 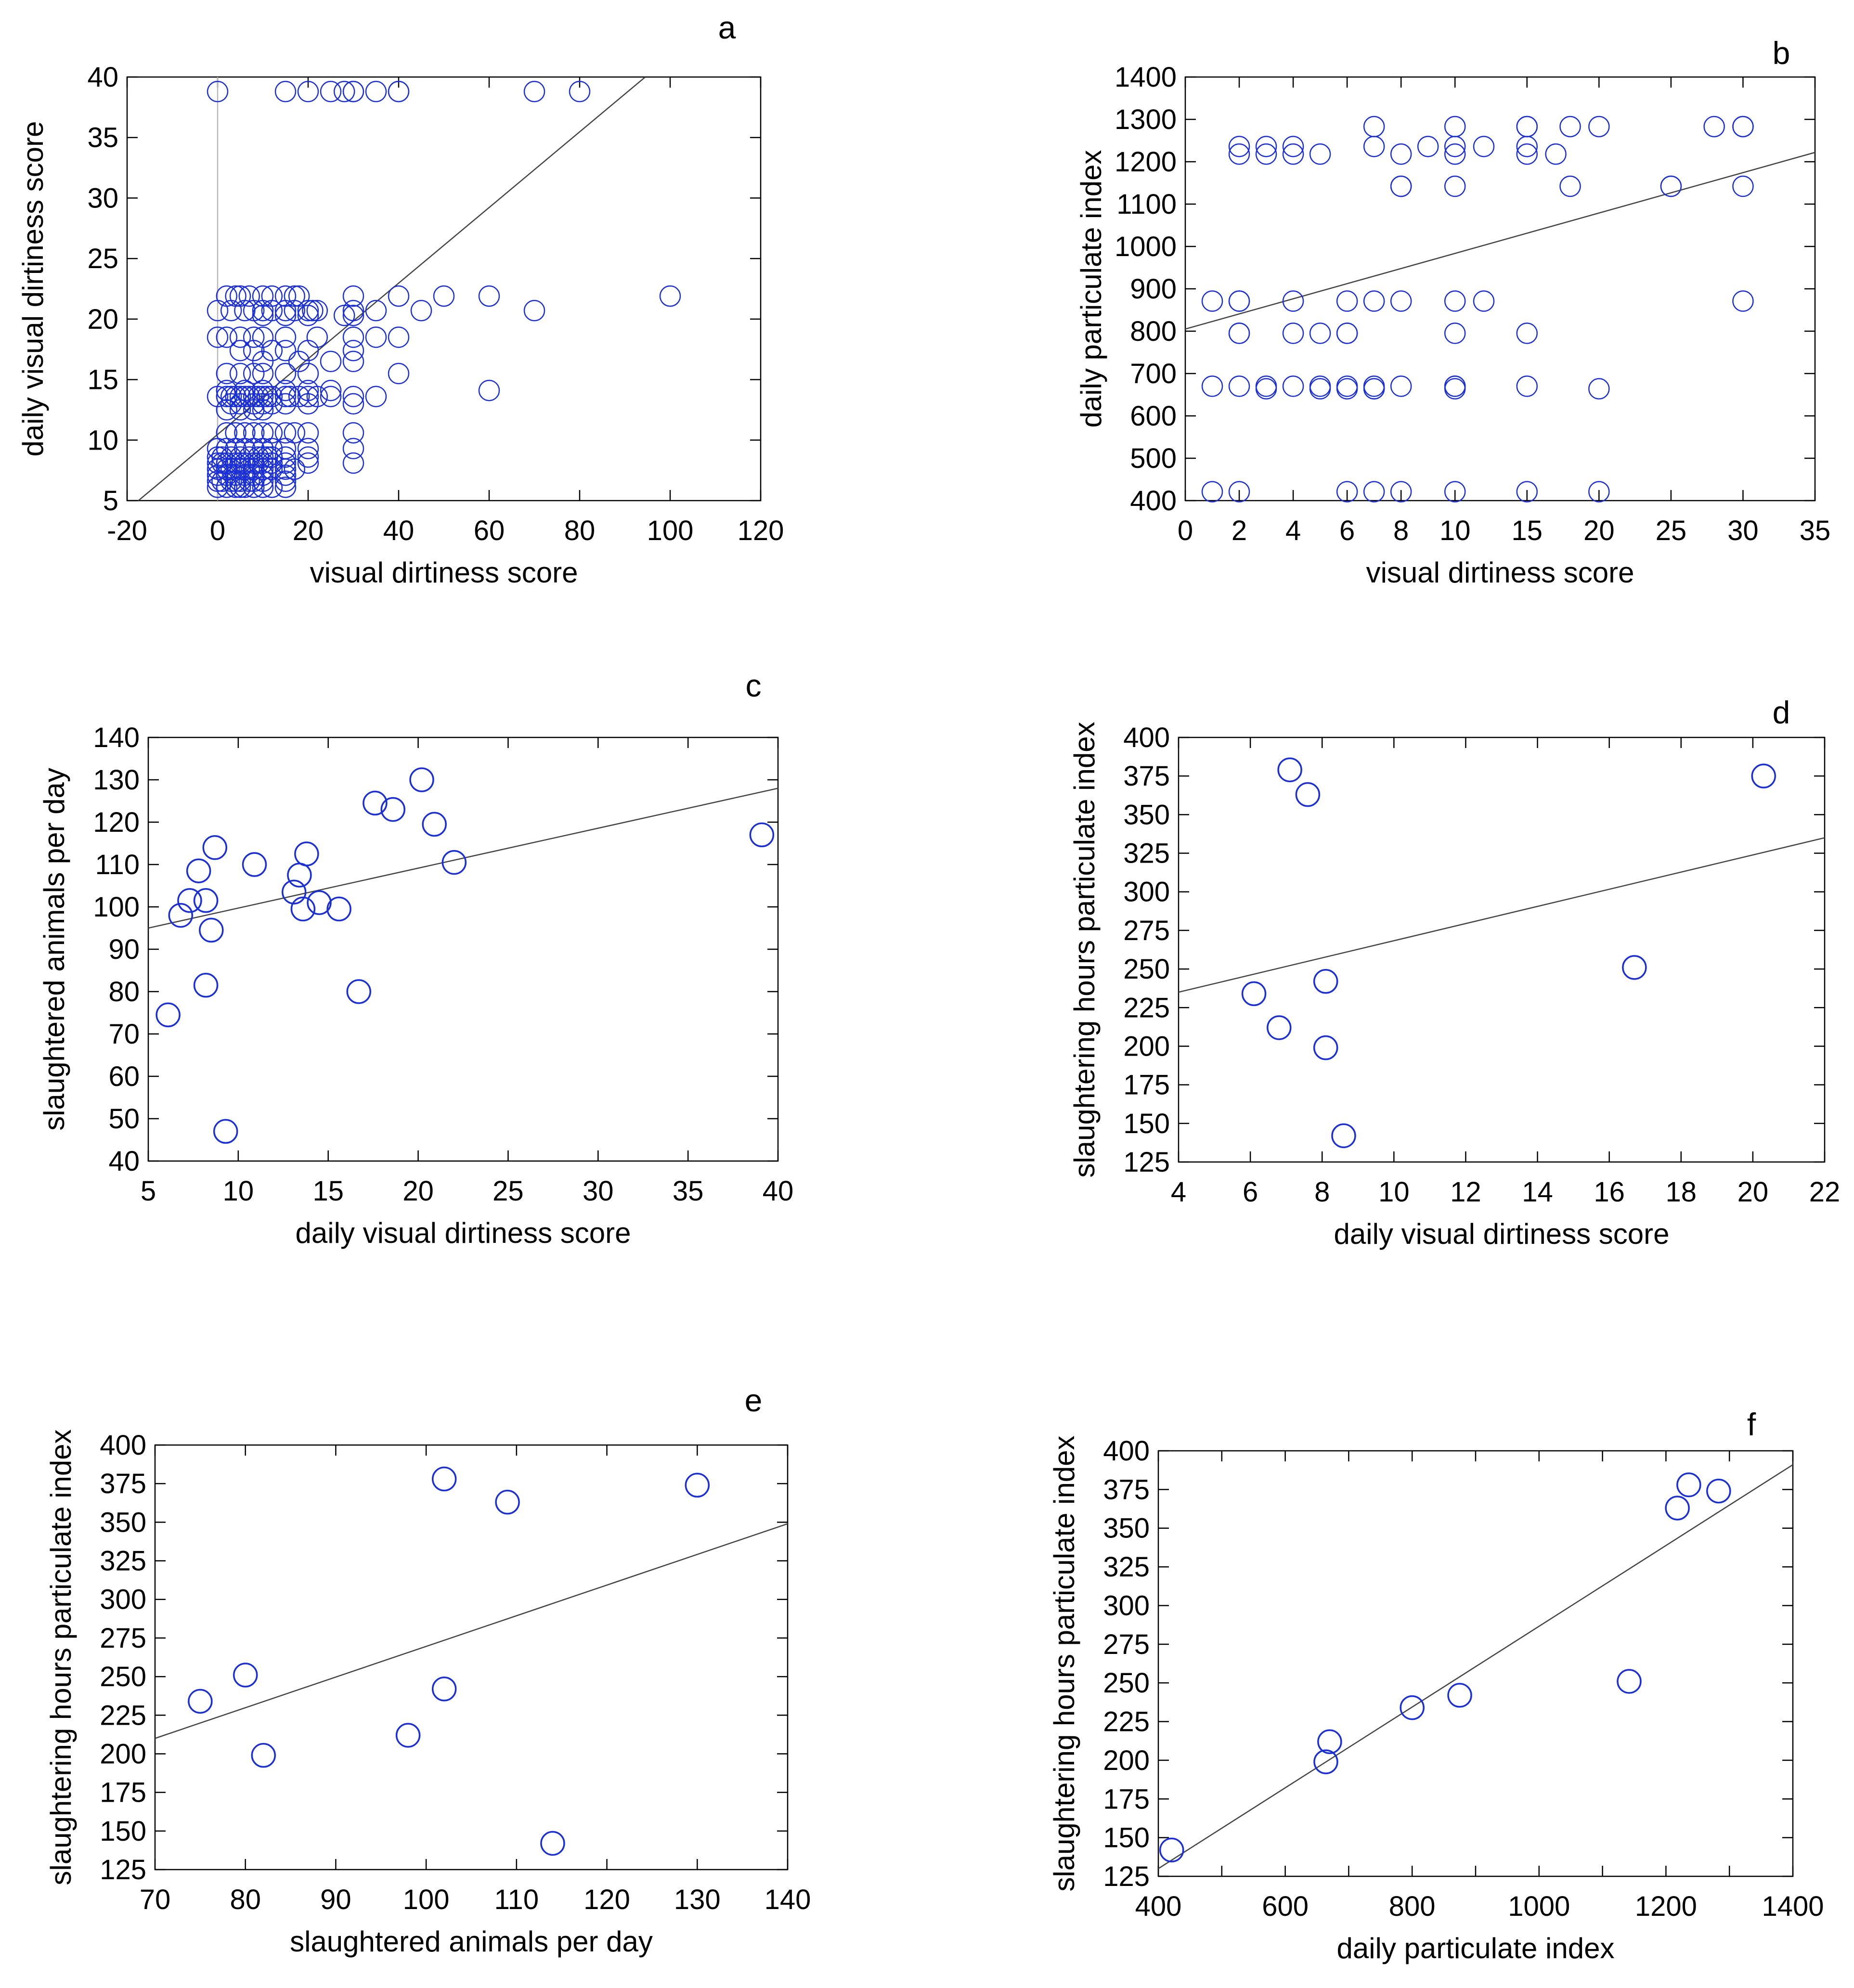 What do you see at coordinates (1146, 78) in the screenshot?
I see `y-tick-label: 1400` at bounding box center [1146, 78].